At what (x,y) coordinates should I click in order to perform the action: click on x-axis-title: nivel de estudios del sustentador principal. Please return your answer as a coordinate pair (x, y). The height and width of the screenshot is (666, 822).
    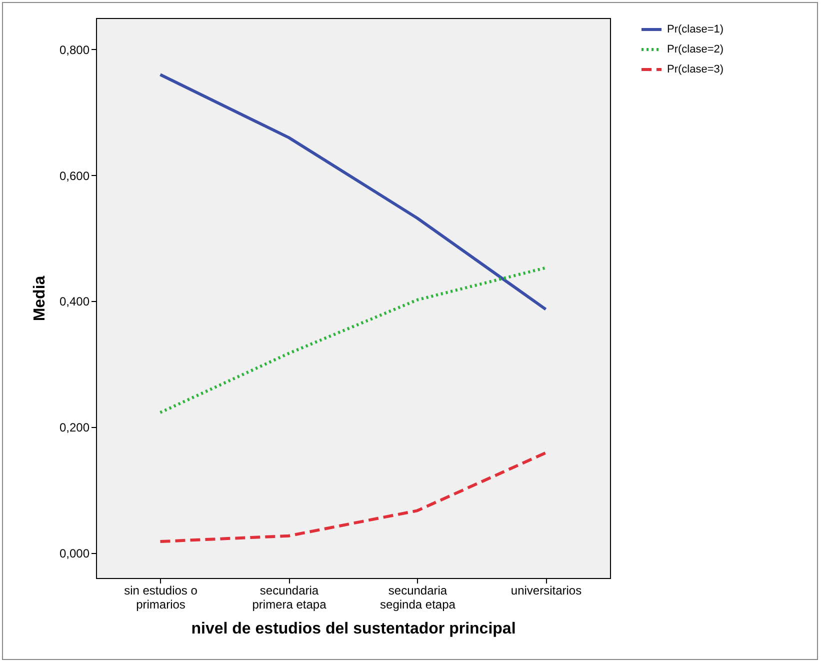
    Looking at the image, I should click on (353, 629).